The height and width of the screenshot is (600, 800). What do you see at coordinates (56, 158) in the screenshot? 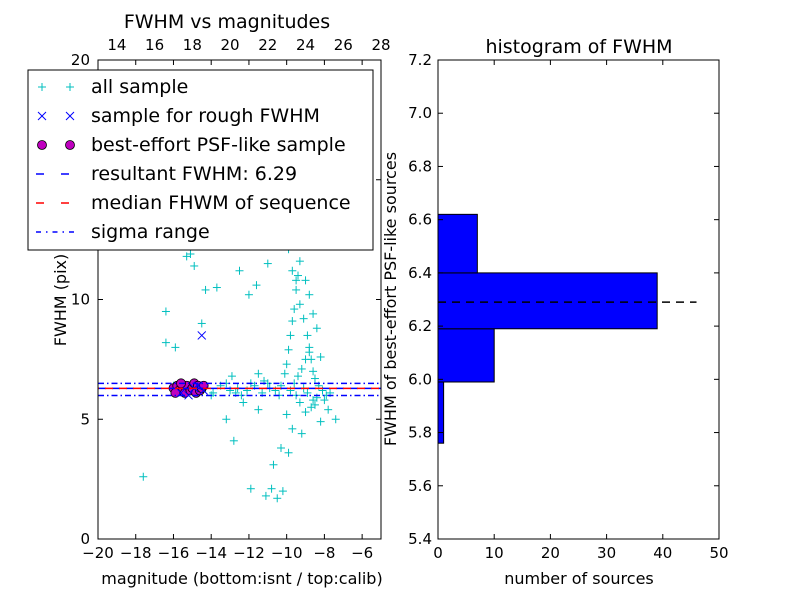
I see `legend-markers` at bounding box center [56, 158].